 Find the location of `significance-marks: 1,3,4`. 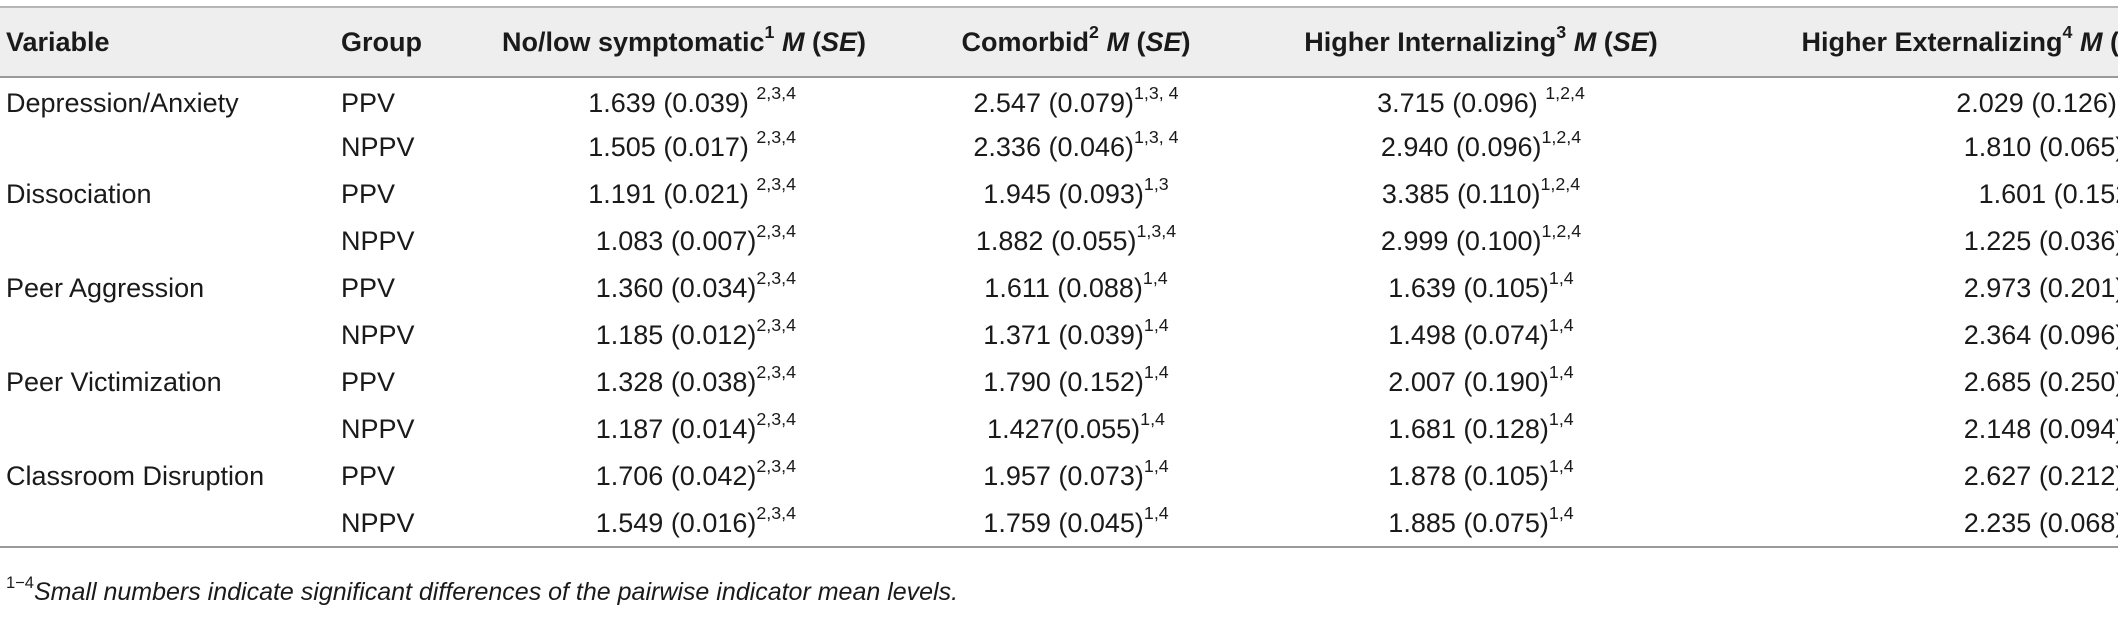

significance-marks: 1,3,4 is located at coordinates (1156, 231).